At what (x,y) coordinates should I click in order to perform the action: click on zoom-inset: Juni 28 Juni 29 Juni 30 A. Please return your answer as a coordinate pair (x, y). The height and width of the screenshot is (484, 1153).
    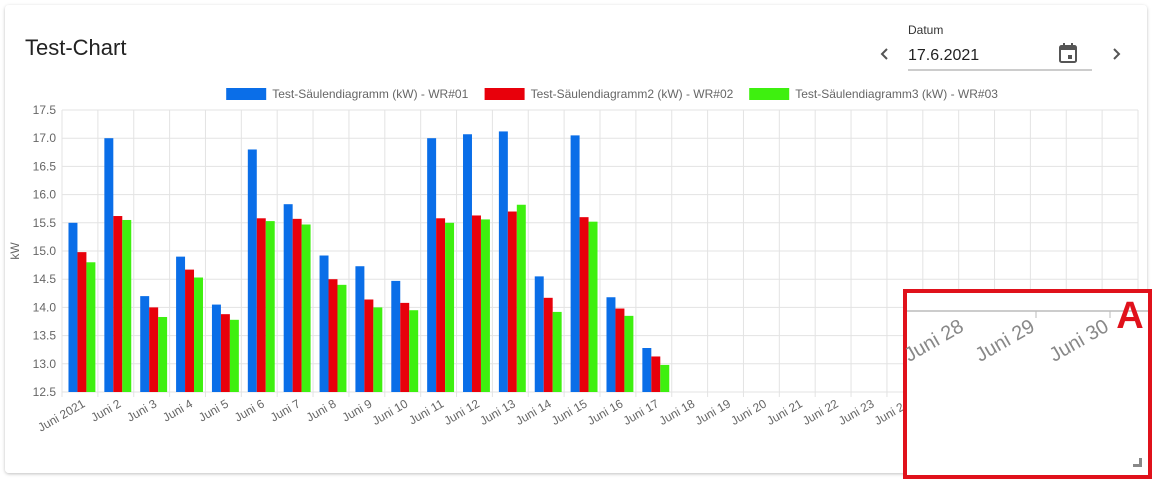
    Looking at the image, I should click on (1026, 384).